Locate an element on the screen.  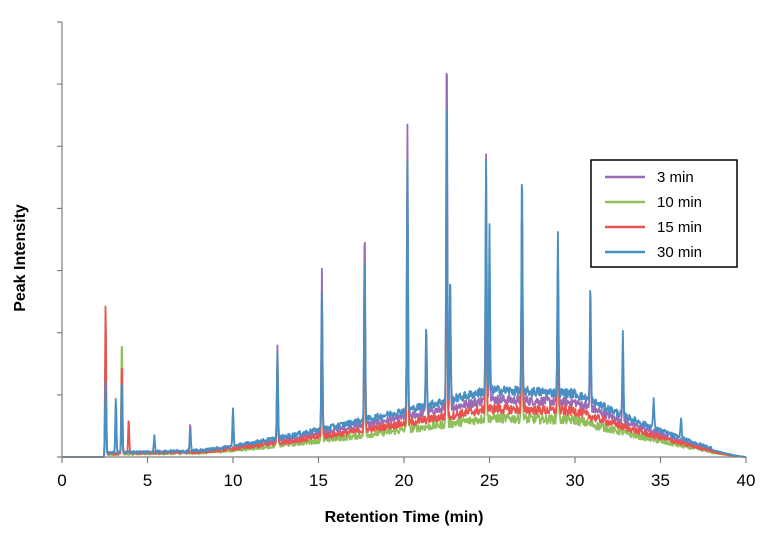
x-axis-title: Retention Time (min) is located at coordinates (404, 517).